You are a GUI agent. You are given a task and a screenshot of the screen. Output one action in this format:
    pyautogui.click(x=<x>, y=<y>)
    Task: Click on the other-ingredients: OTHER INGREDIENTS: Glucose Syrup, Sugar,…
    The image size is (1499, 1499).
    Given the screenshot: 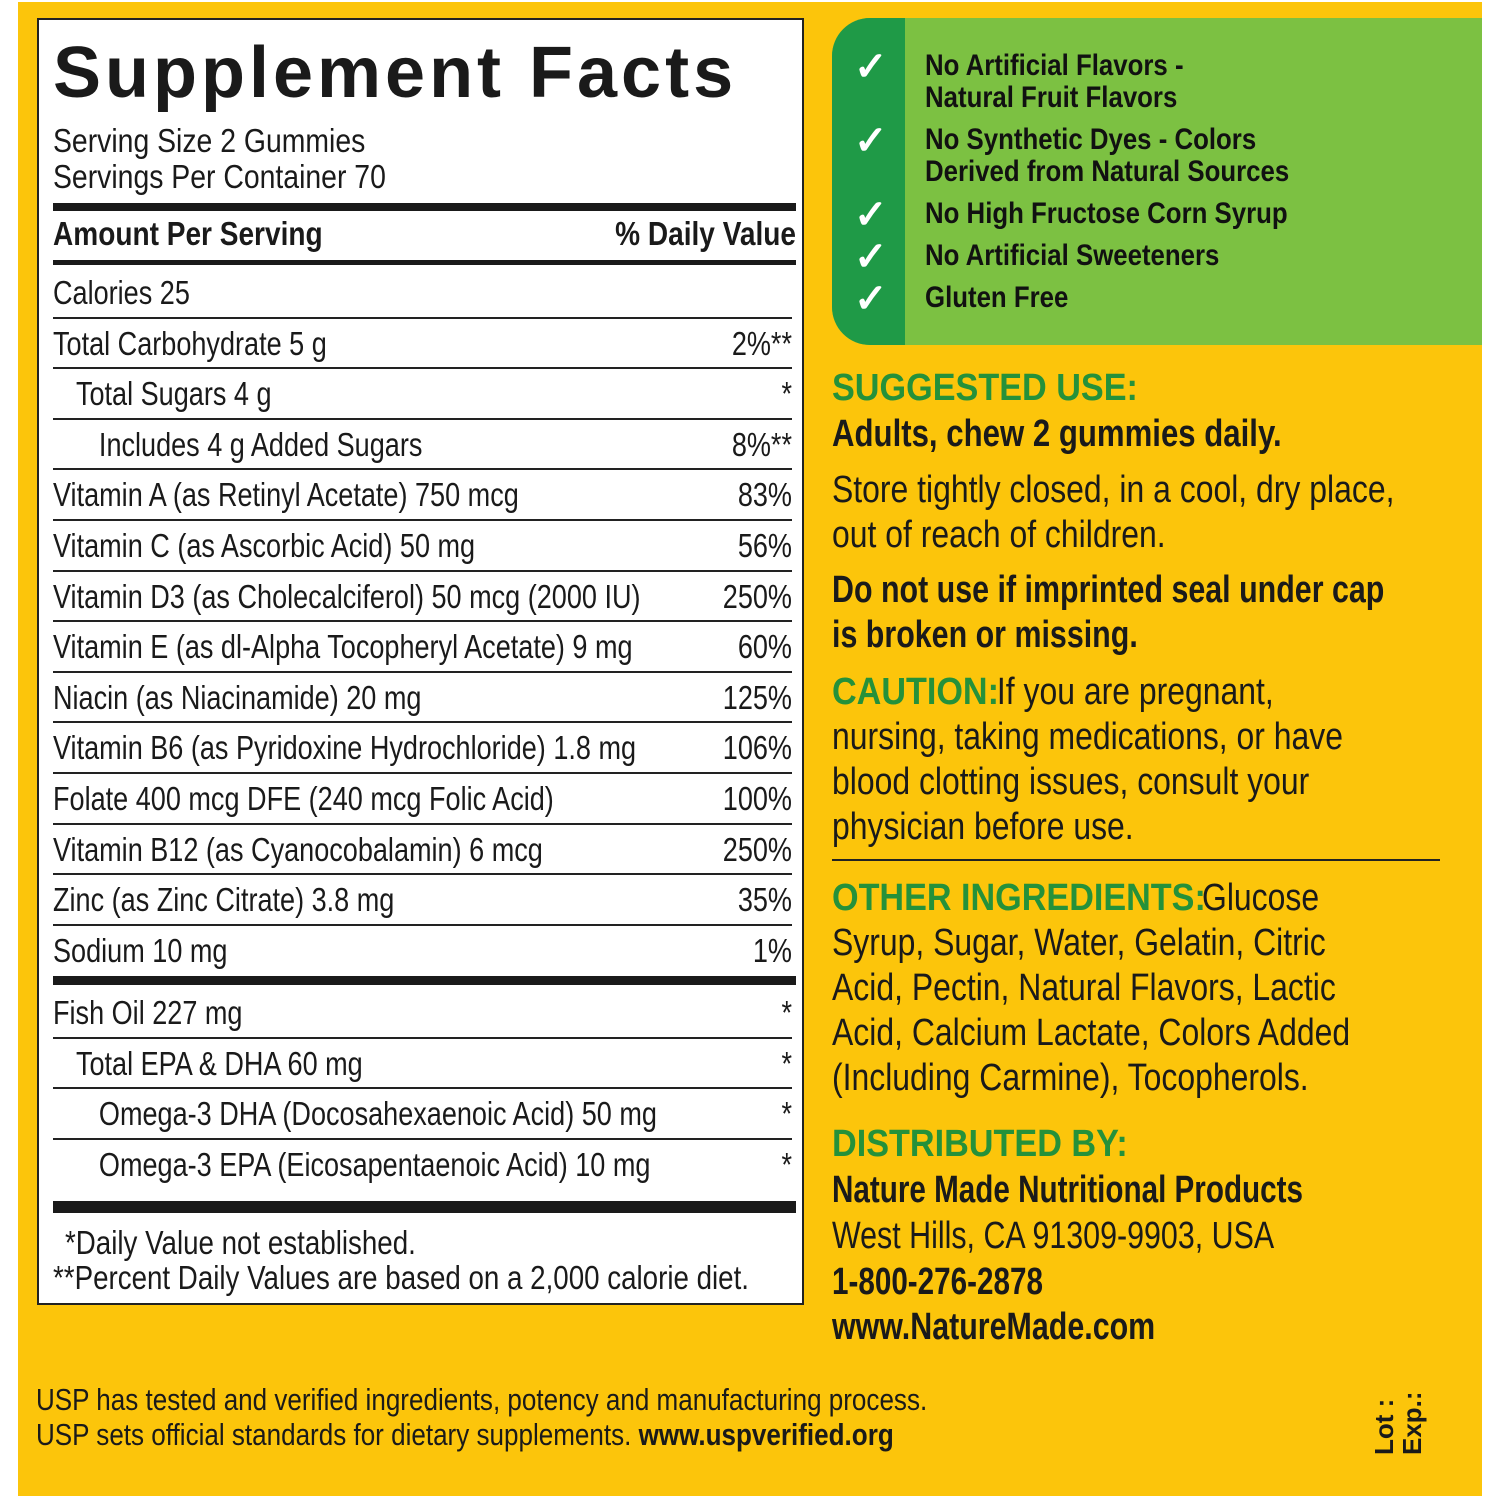 What is the action you would take?
    pyautogui.click(x=1091, y=988)
    